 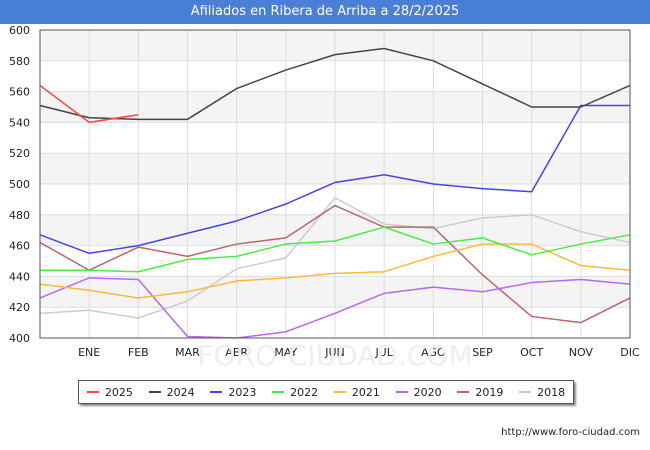 What do you see at coordinates (19, 30) in the screenshot?
I see `y-tick-label: 600` at bounding box center [19, 30].